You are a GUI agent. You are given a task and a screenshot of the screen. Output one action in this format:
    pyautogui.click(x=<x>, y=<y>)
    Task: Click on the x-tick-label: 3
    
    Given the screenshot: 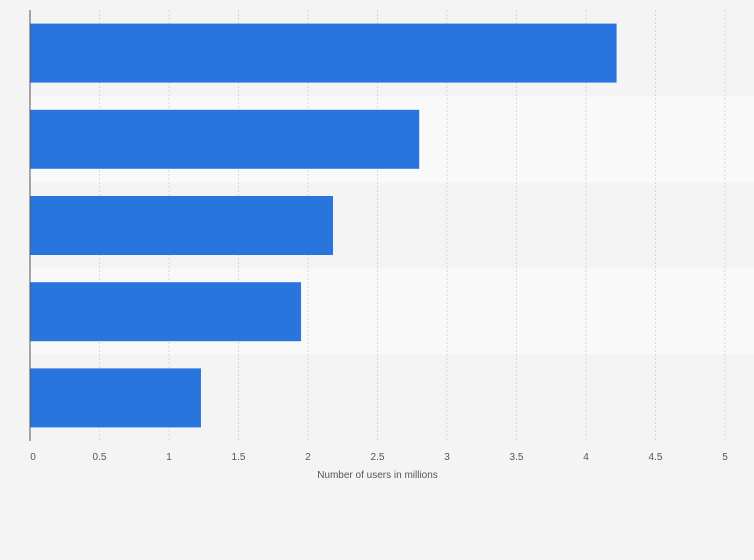 What is the action you would take?
    pyautogui.click(x=447, y=457)
    